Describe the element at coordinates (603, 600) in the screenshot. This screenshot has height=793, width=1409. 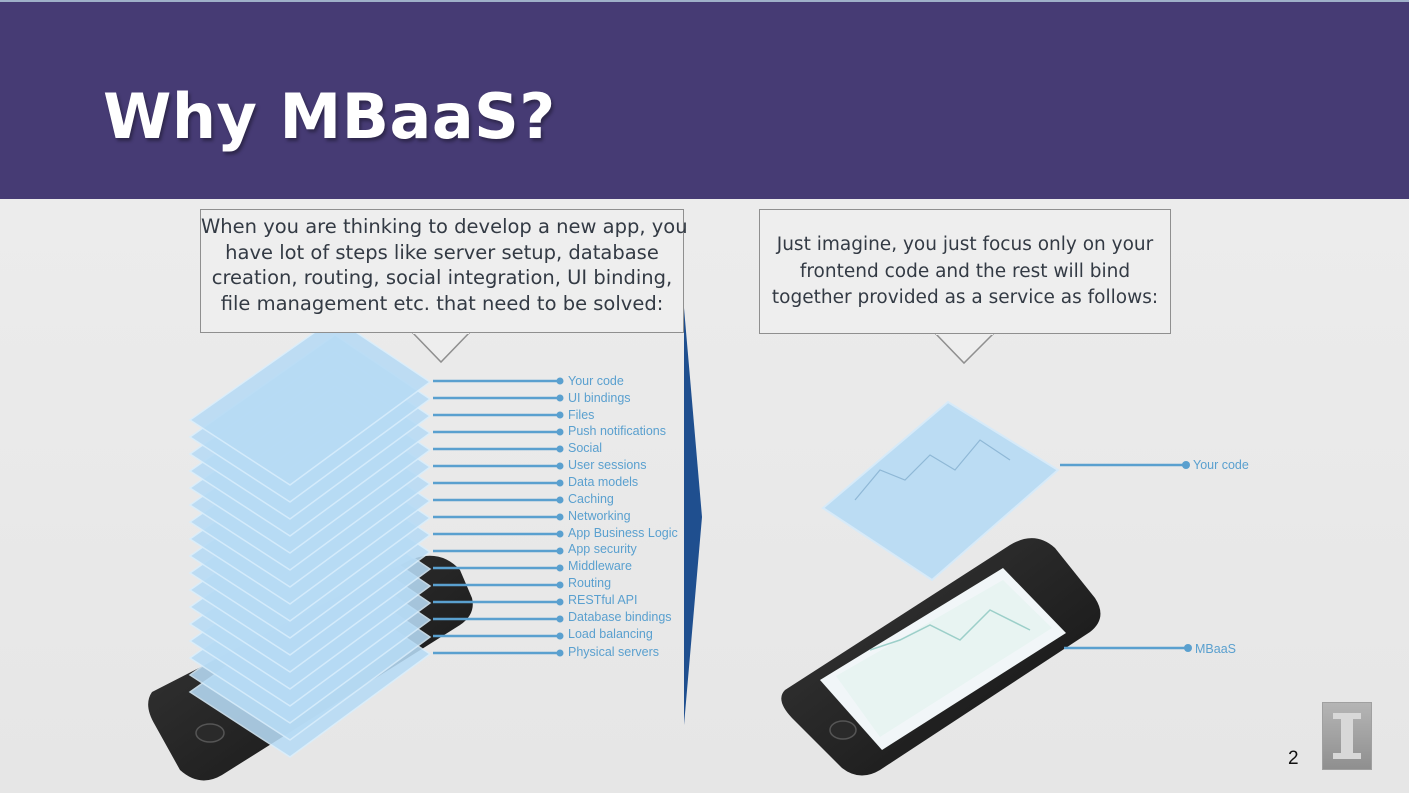
I see `layer-label: RESTful API` at that location.